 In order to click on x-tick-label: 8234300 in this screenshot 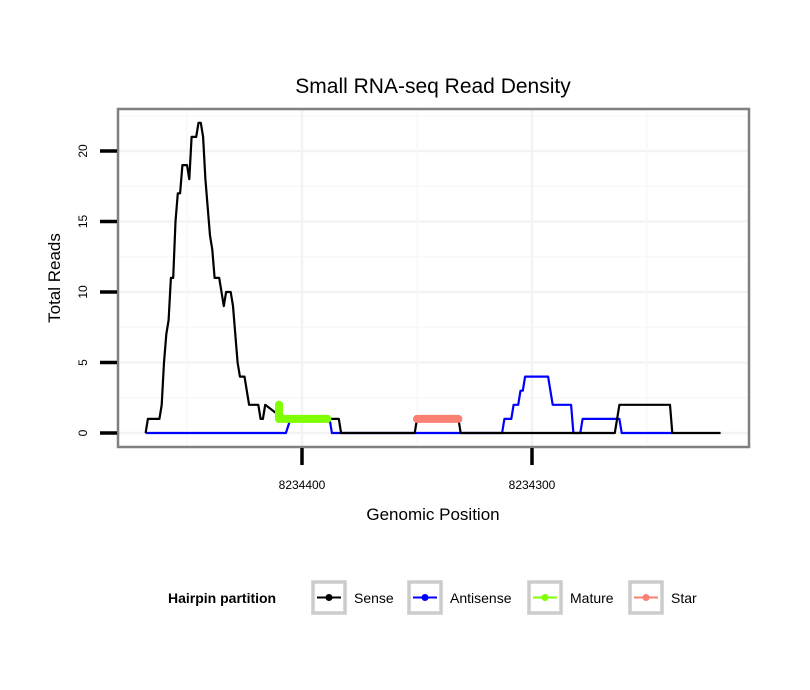, I will do `click(532, 485)`.